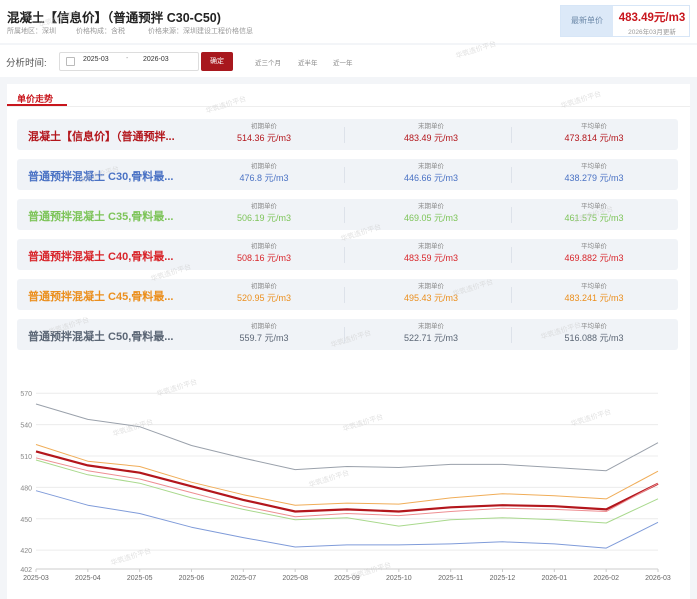 The width and height of the screenshot is (697, 599). Describe the element at coordinates (450, 578) in the screenshot. I see `x-tick-label: 2025-11` at that location.